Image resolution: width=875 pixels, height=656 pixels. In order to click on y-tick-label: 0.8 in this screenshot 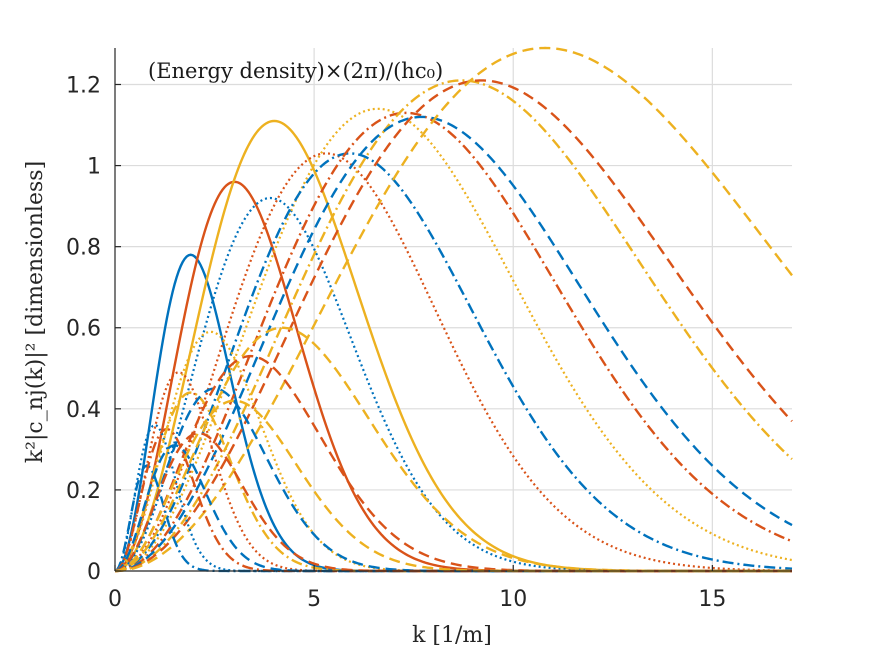, I will do `click(83, 248)`.